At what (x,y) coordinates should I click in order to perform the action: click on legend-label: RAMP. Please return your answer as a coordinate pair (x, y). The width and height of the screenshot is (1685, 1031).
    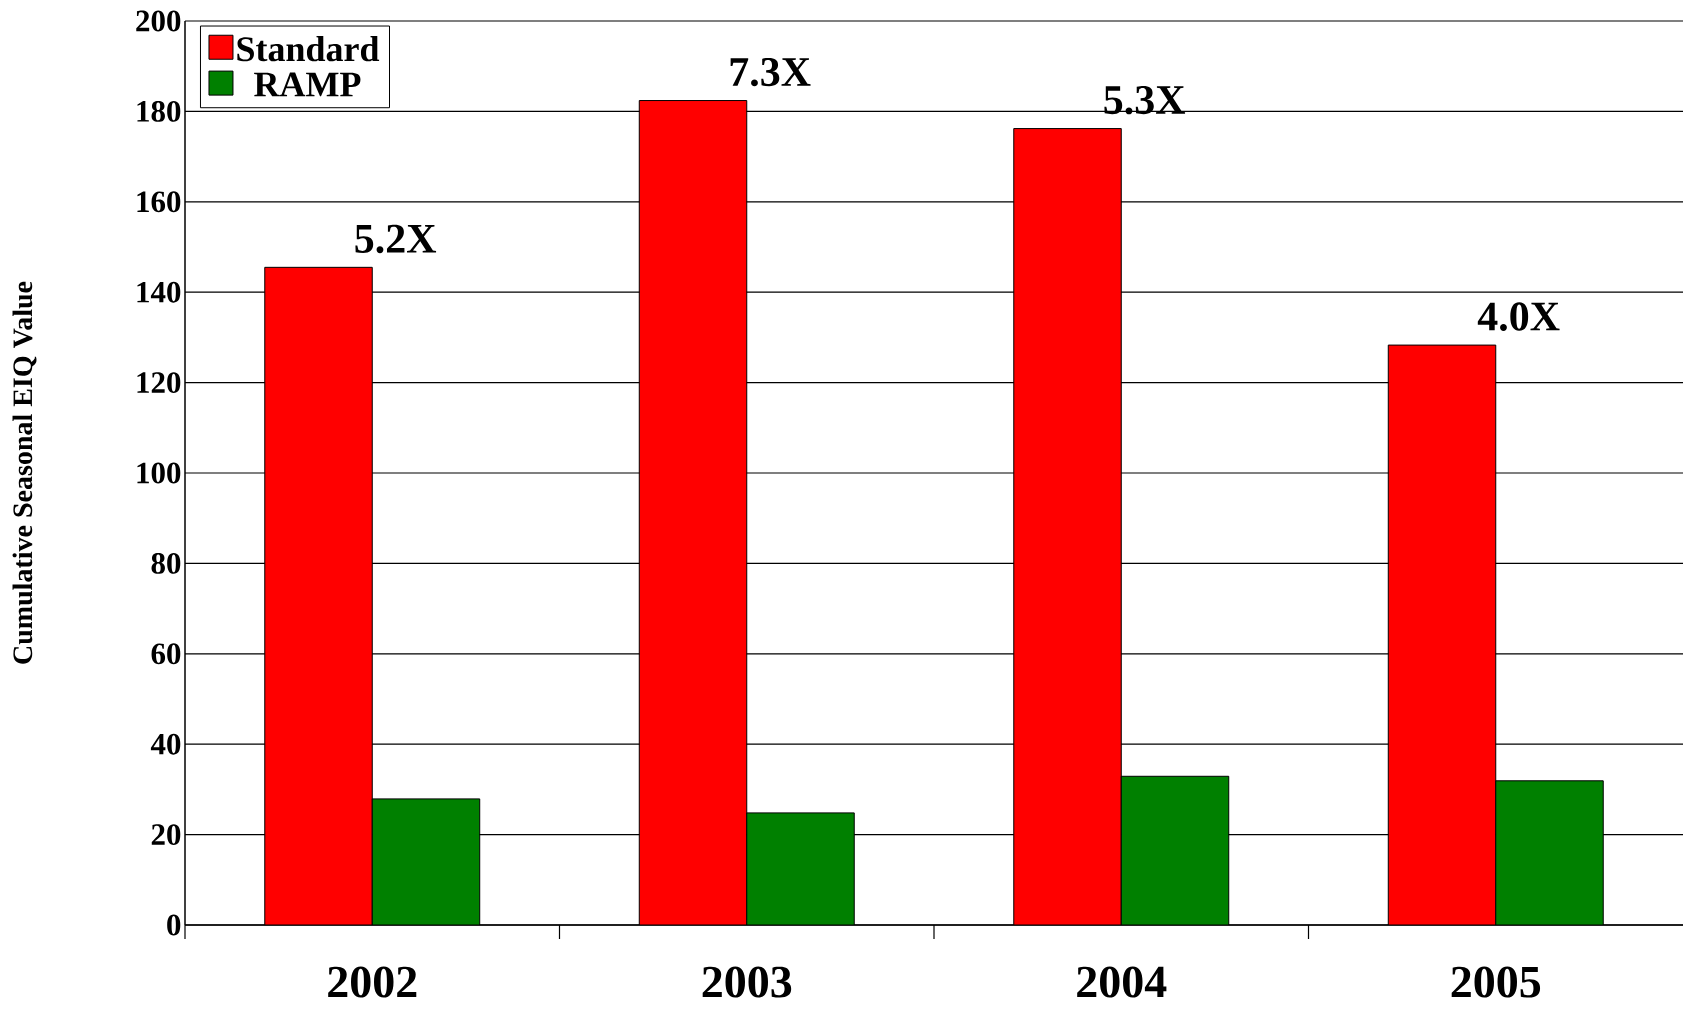
    Looking at the image, I should click on (307, 84).